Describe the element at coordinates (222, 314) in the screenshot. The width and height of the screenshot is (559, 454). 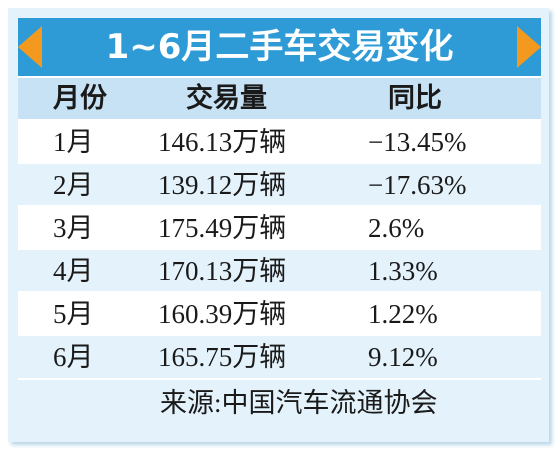
I see `table-cell: 160.39万辆` at that location.